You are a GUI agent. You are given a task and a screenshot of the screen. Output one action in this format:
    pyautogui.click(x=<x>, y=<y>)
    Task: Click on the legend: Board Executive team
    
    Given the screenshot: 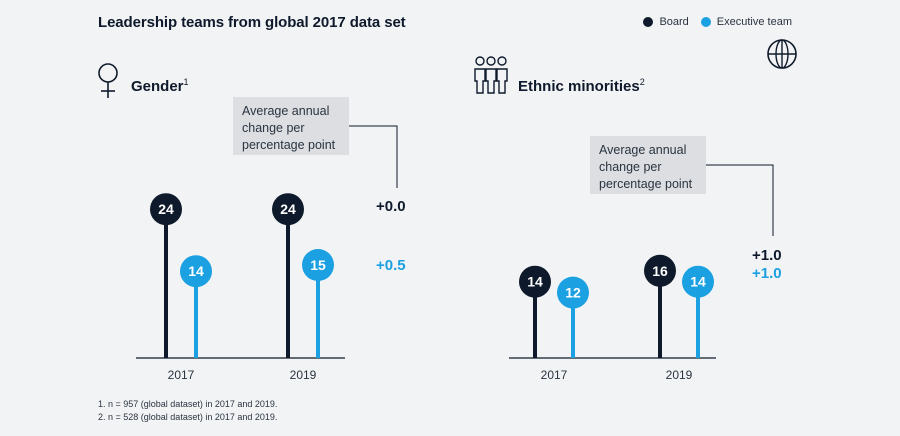 What is the action you would take?
    pyautogui.click(x=711, y=22)
    